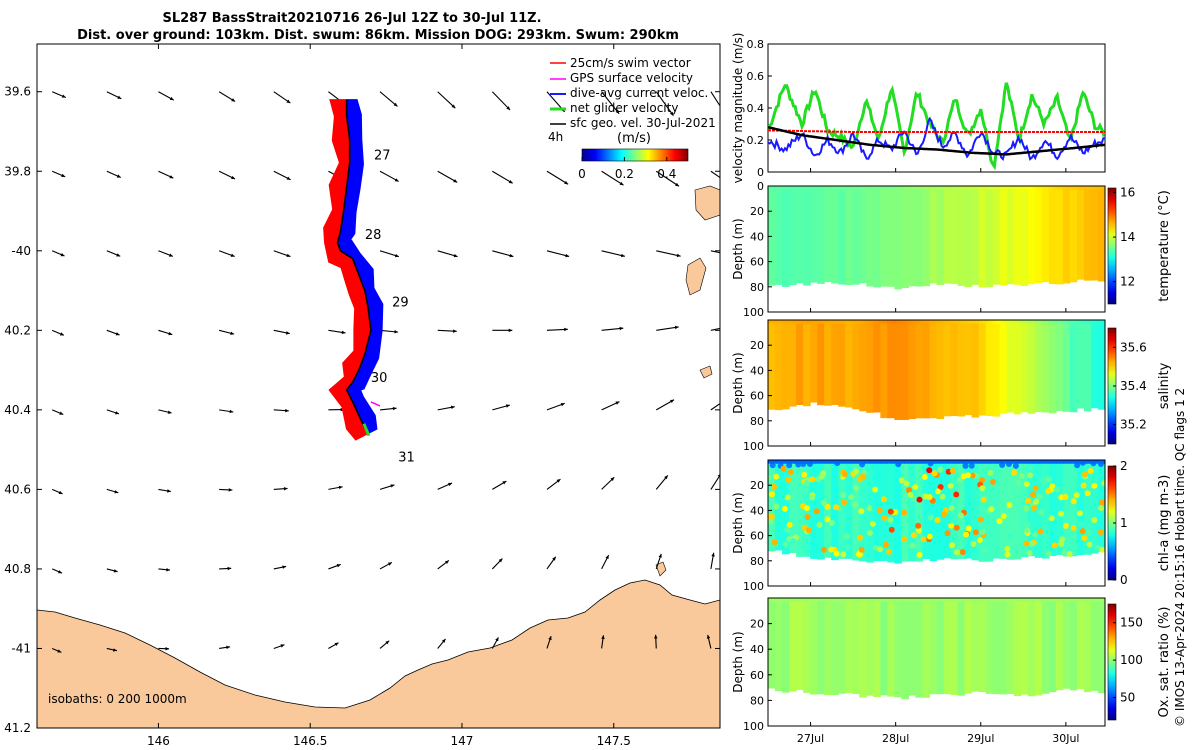 This screenshot has height=750, width=1200. Describe the element at coordinates (1133, 386) in the screenshot. I see `section-colorbar-tick-label: 35.4` at that location.